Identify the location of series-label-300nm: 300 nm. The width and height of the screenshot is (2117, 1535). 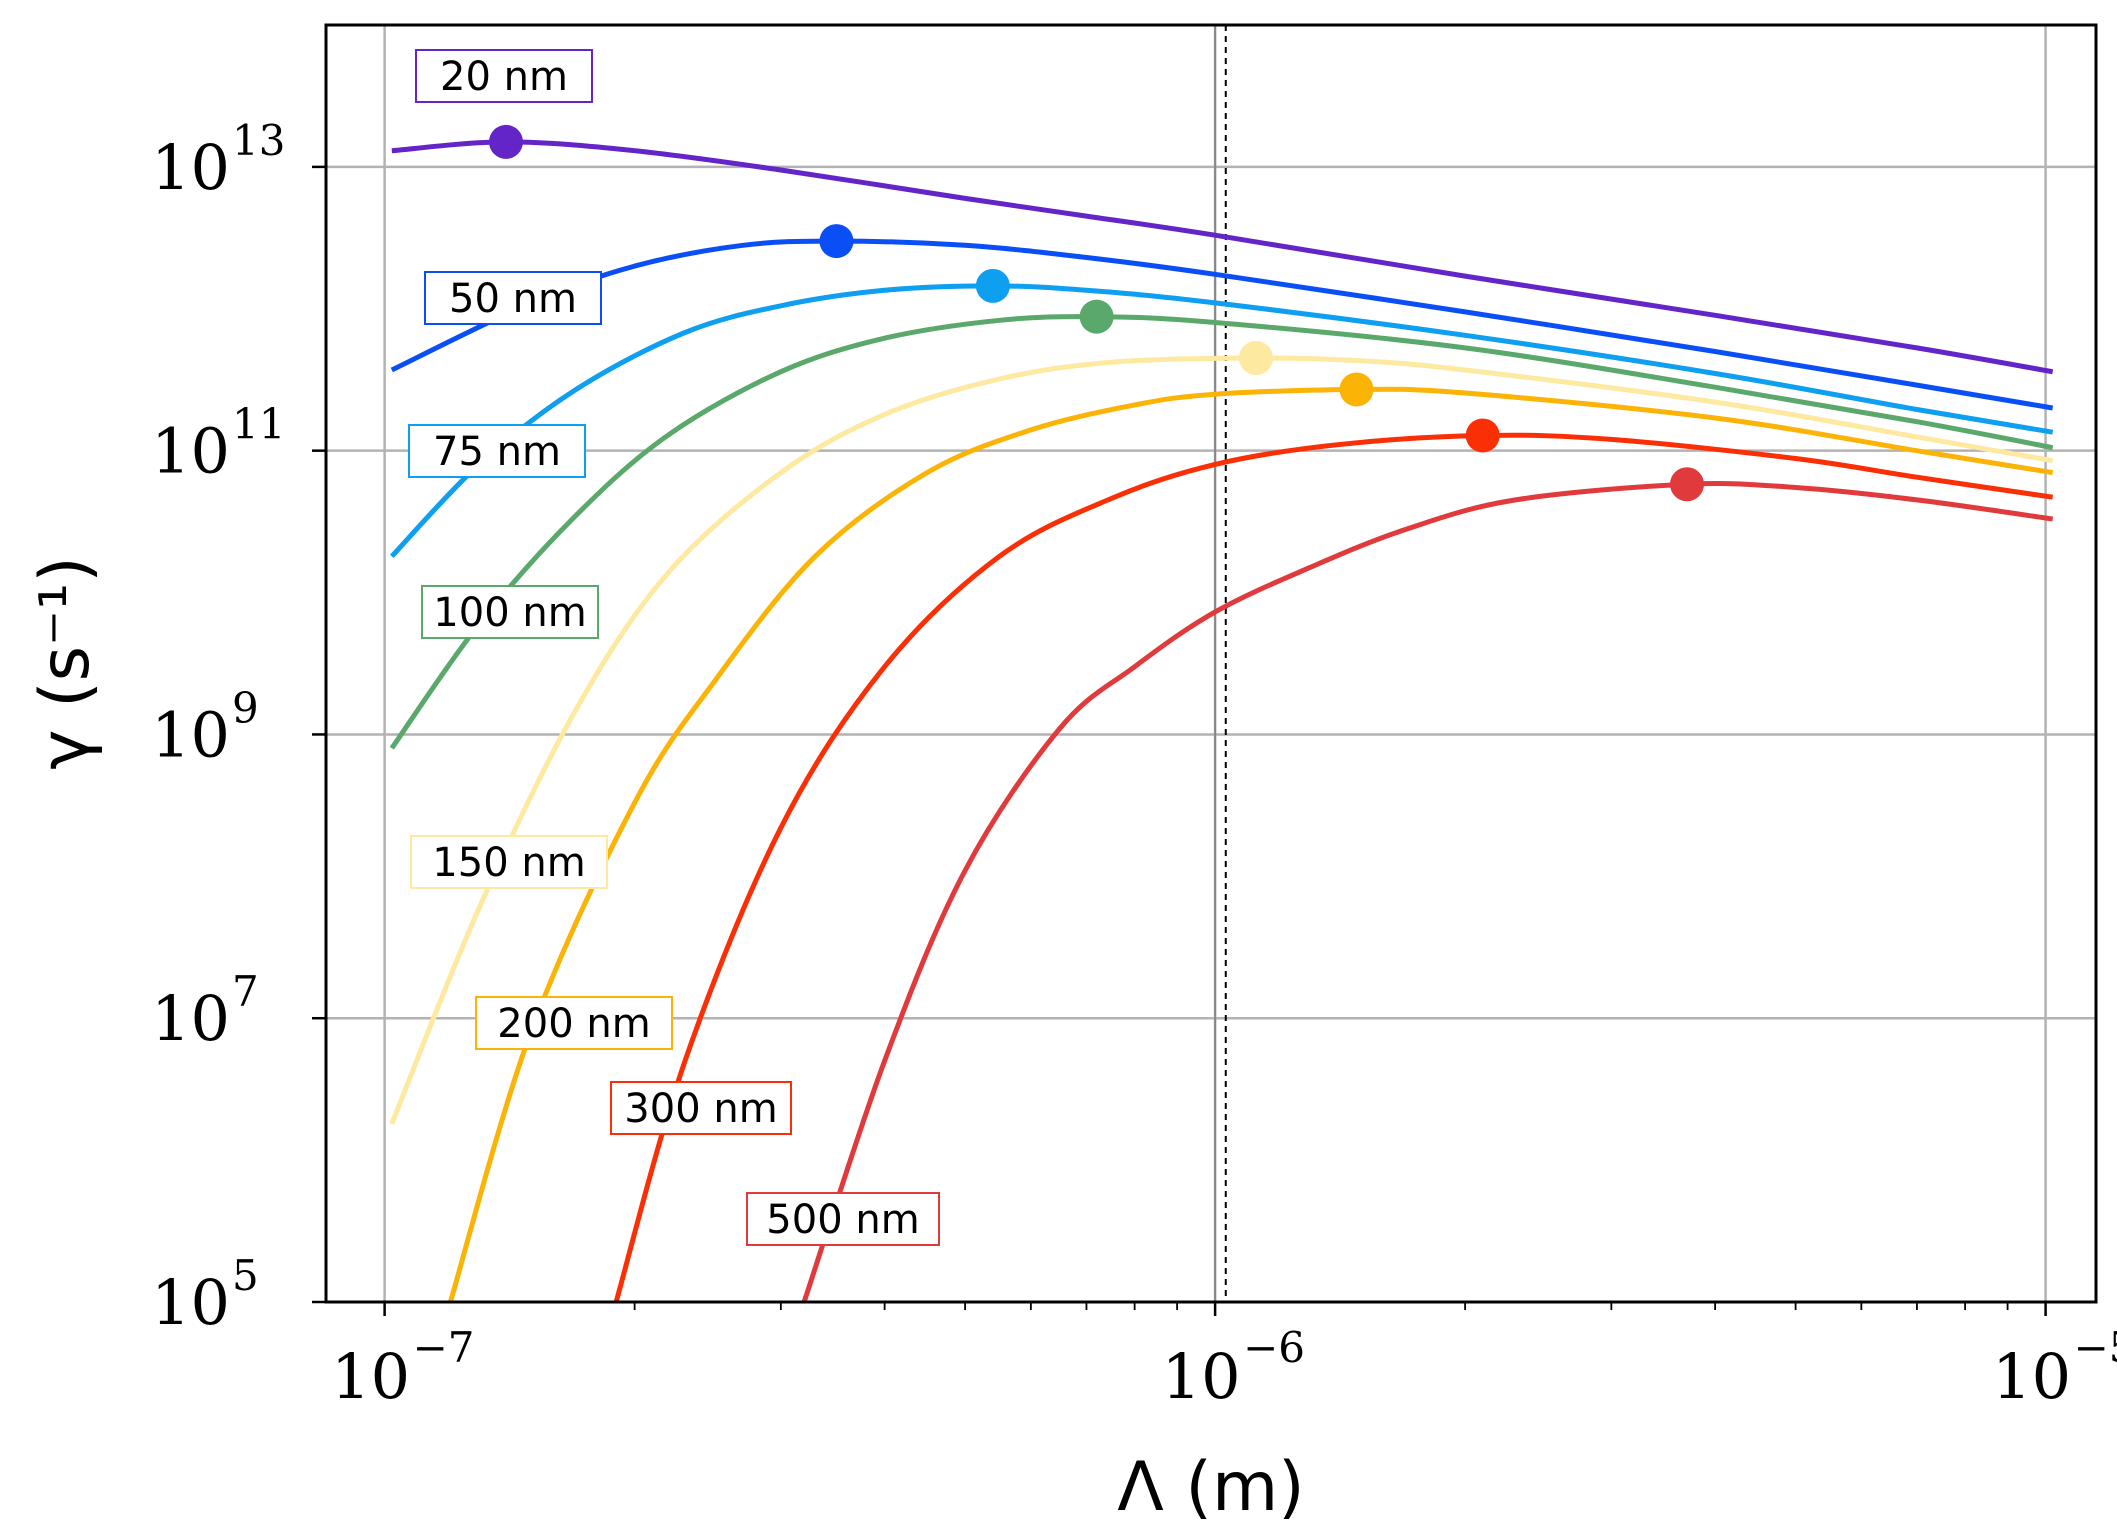
(700, 1109).